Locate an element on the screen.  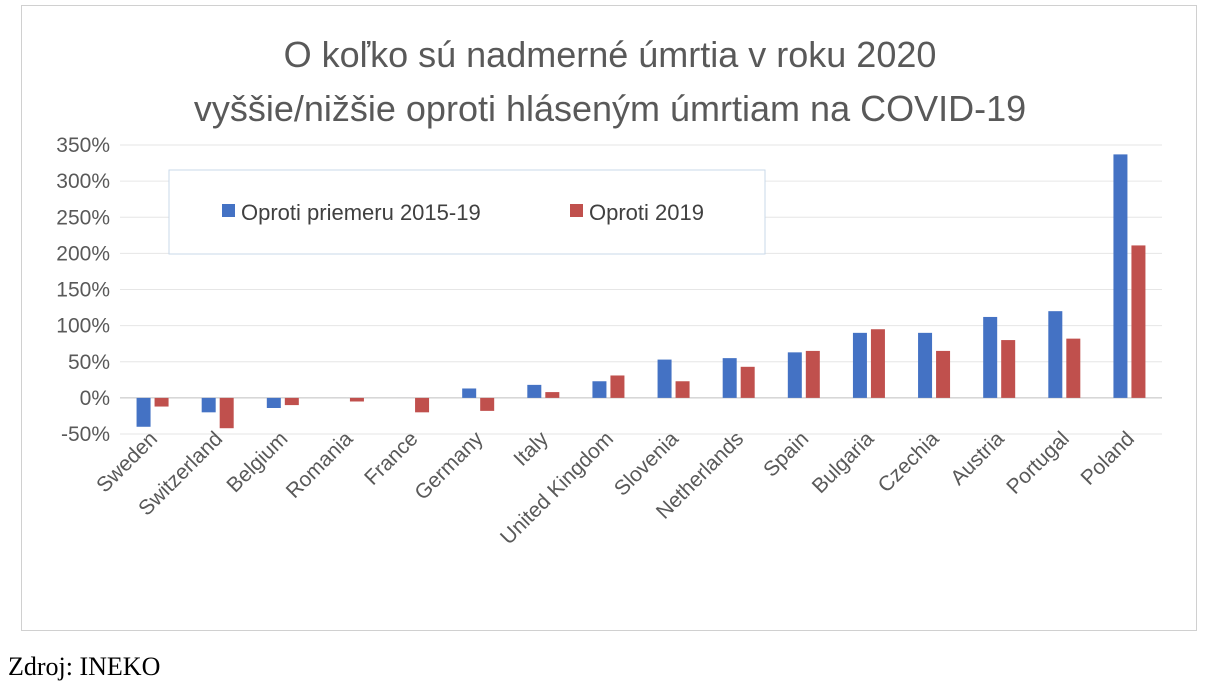
legend-box is located at coordinates (467, 212).